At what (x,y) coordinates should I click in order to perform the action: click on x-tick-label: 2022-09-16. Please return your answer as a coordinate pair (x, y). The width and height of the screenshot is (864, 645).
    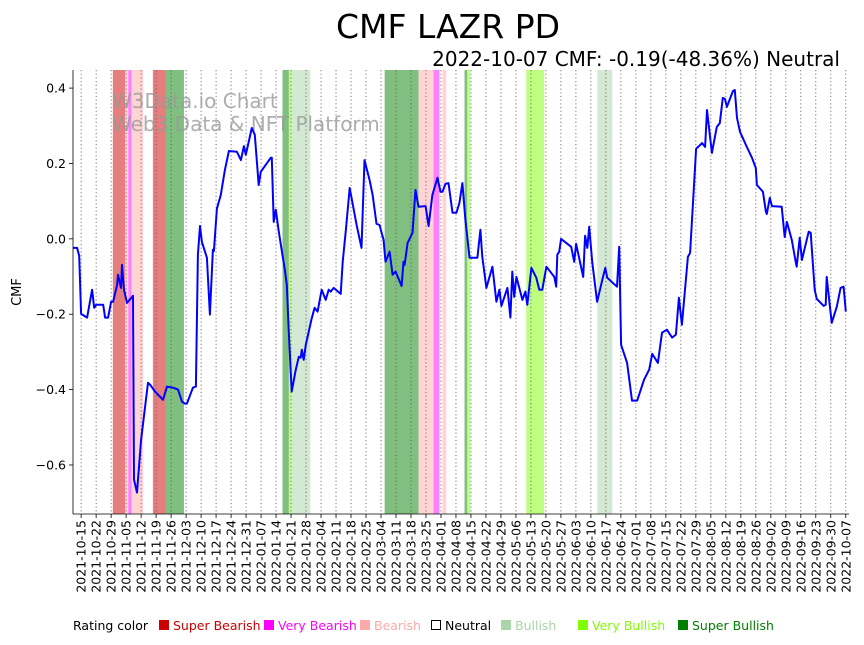
    Looking at the image, I should click on (800, 556).